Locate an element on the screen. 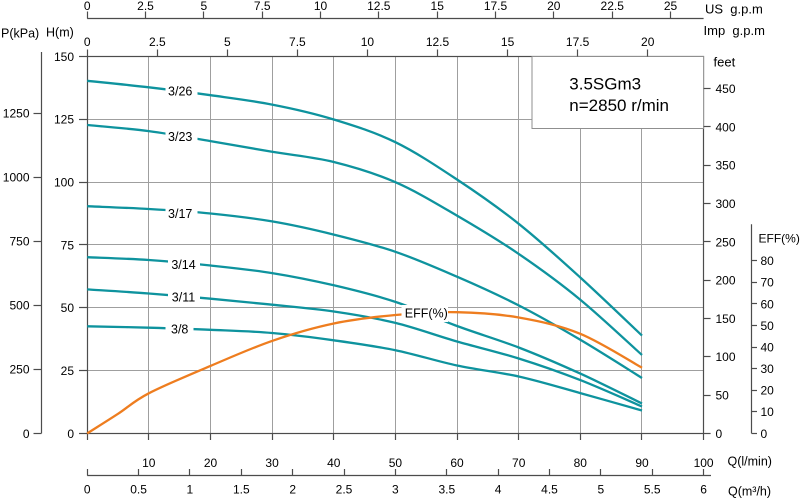 This screenshot has height=504, width=800. svg-text: Imp g.p.m is located at coordinates (734, 30).